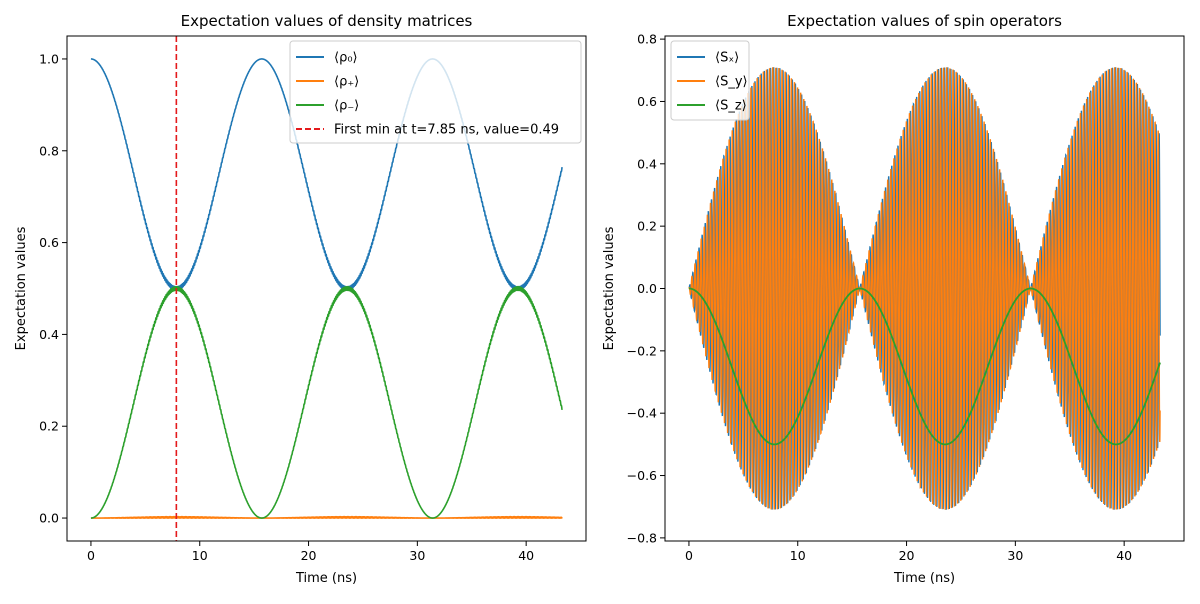 The height and width of the screenshot is (604, 1200). What do you see at coordinates (326, 517) in the screenshot?
I see `series-line-rho-plus` at bounding box center [326, 517].